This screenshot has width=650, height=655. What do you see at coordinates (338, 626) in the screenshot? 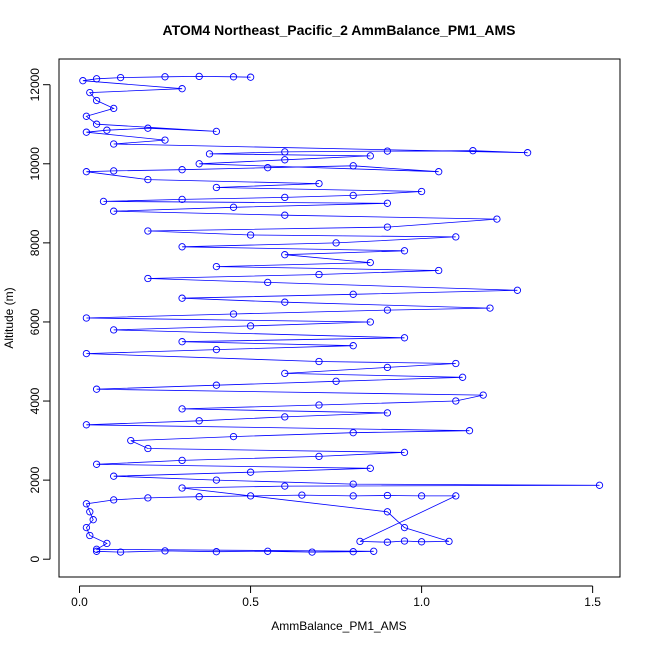
I see `x-axis-label: AmmBalance_PM1_AMS` at bounding box center [338, 626].